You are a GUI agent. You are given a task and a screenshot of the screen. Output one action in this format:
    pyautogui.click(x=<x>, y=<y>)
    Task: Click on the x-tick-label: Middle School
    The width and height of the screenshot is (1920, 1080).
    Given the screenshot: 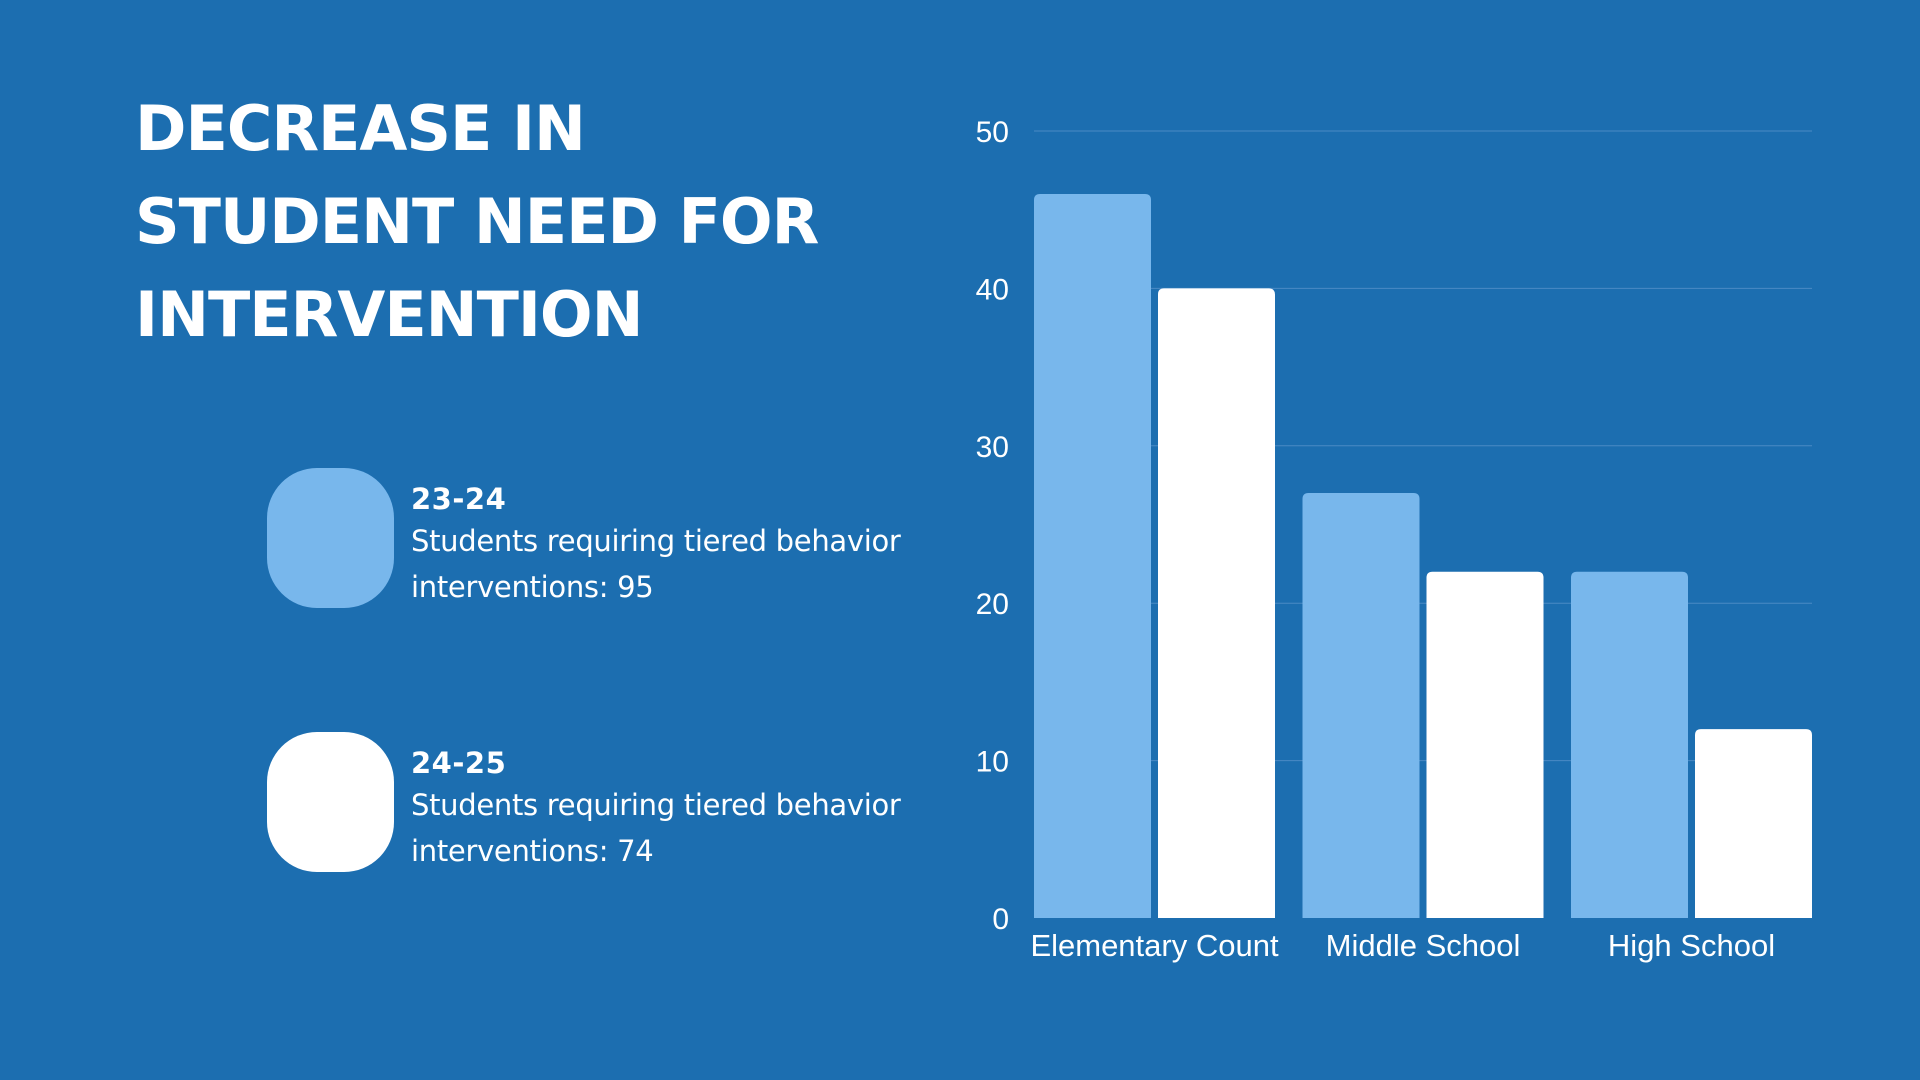 What is the action you would take?
    pyautogui.click(x=1423, y=945)
    